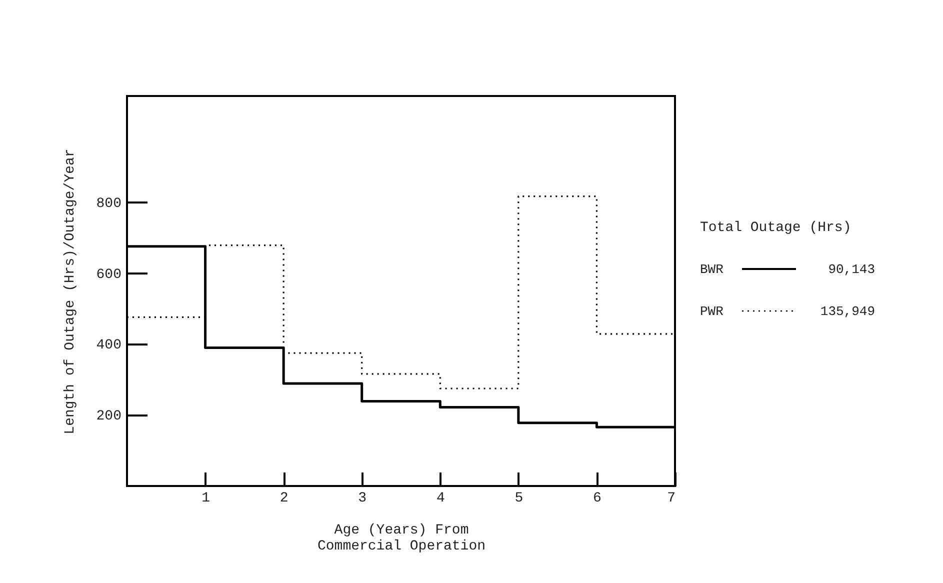 This screenshot has width=943, height=583. What do you see at coordinates (70, 291) in the screenshot?
I see `y-axis-title: Length of Outage (Hrs)/Outage/Year` at bounding box center [70, 291].